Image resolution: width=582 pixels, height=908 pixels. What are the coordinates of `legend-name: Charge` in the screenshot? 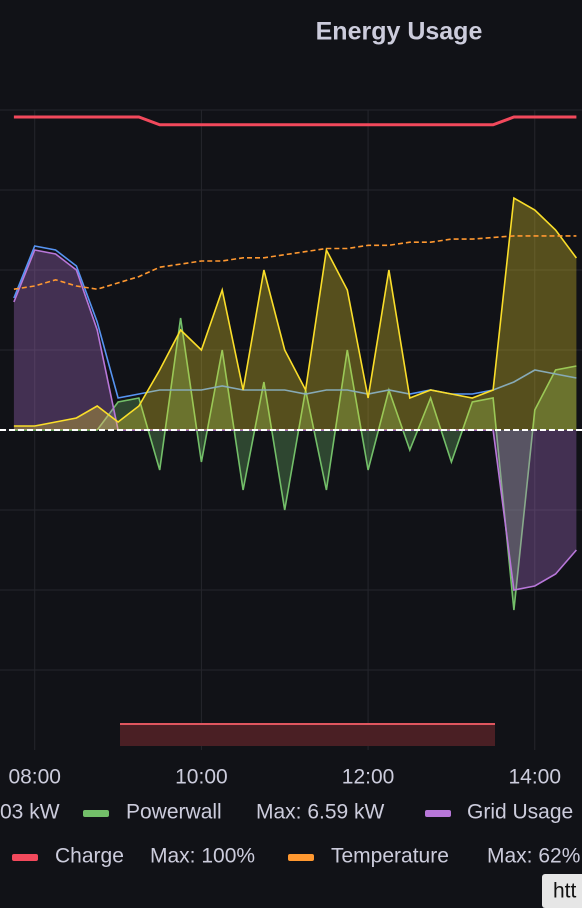 It's located at (89, 856).